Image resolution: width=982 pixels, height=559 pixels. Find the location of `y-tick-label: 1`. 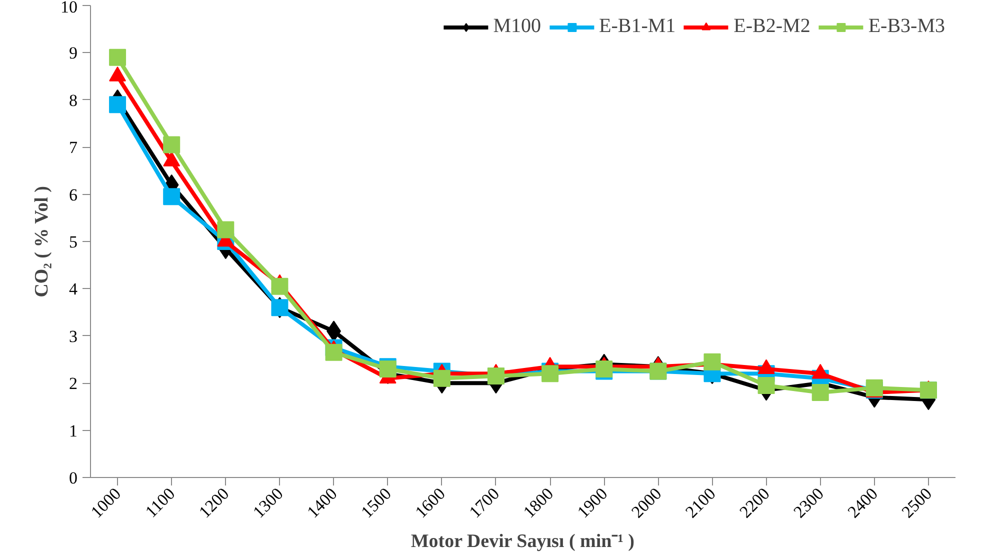

y-tick-label: 1 is located at coordinates (73, 430).